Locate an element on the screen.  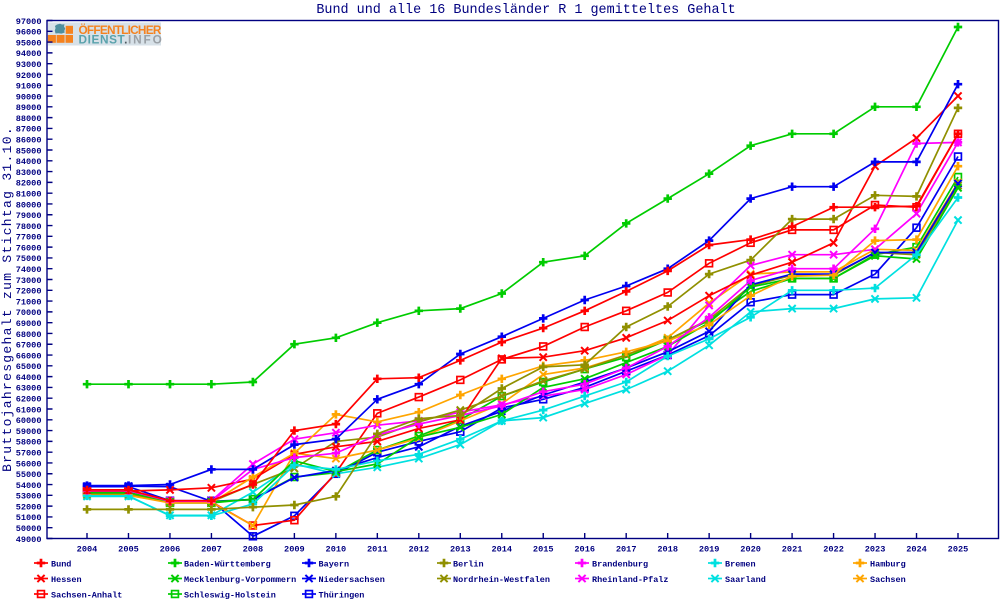
svg-text: Brandenburg is located at coordinates (620, 564).